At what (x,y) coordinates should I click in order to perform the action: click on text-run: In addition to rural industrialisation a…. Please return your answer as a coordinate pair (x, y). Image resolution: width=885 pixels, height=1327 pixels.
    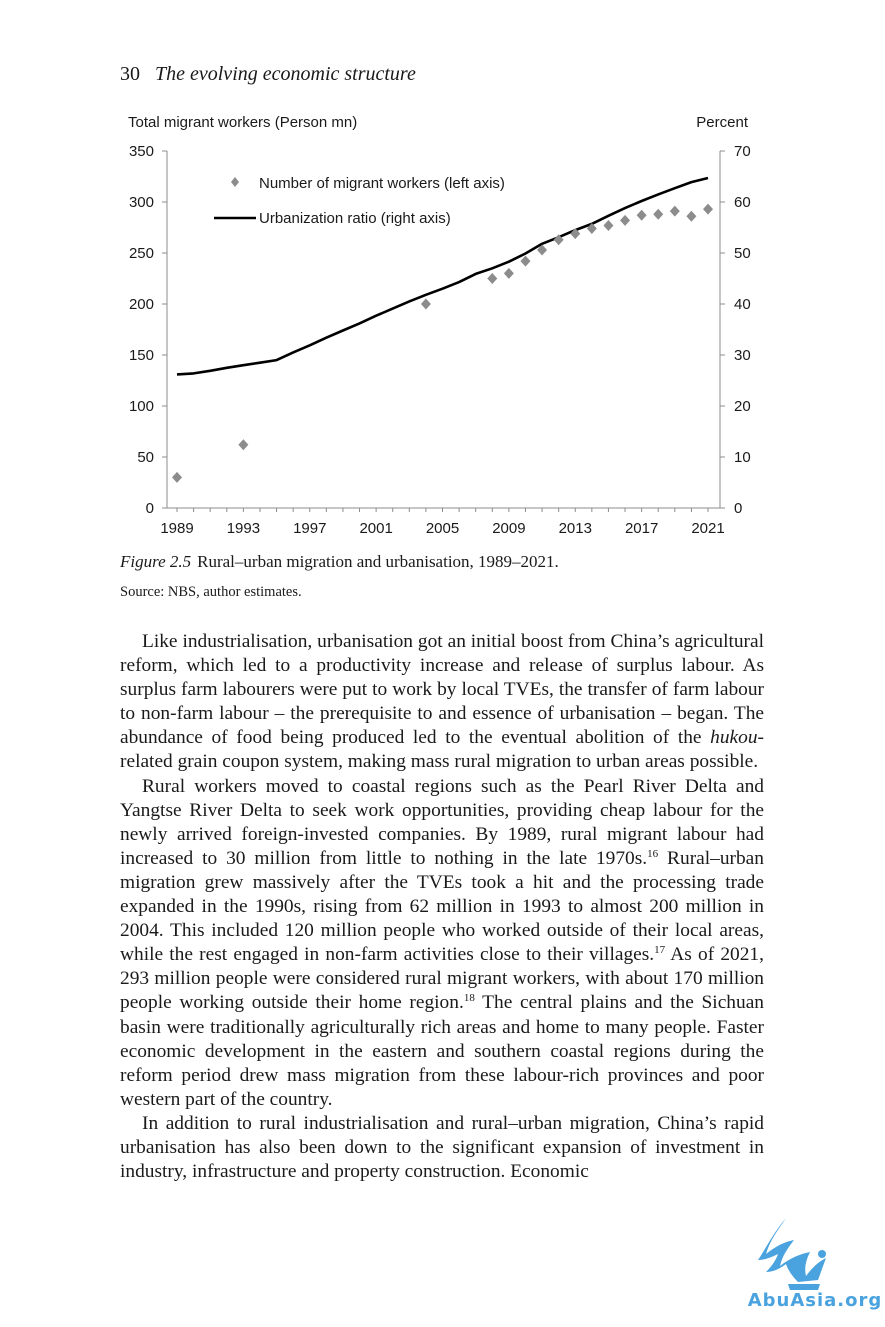
    Looking at the image, I should click on (442, 1147).